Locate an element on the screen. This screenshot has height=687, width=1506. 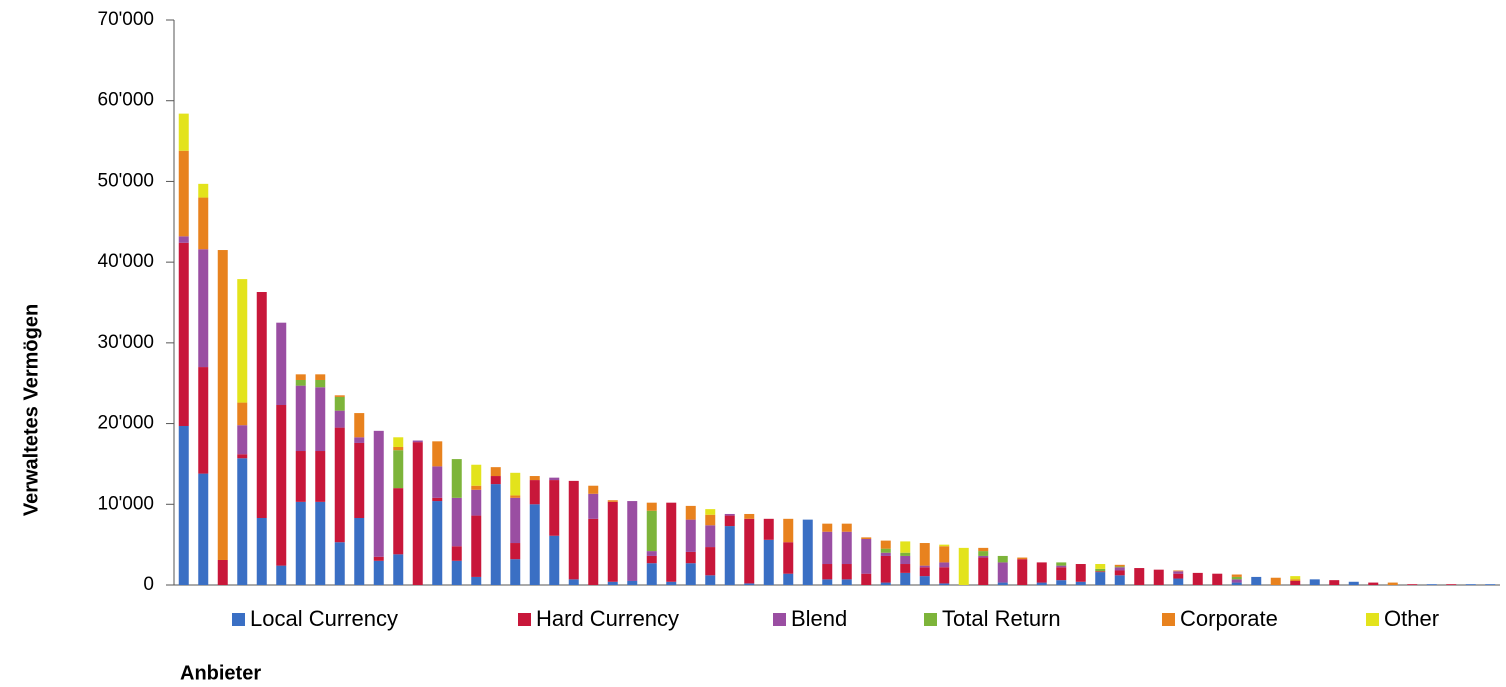
legend-label: Local Currency is located at coordinates (324, 618).